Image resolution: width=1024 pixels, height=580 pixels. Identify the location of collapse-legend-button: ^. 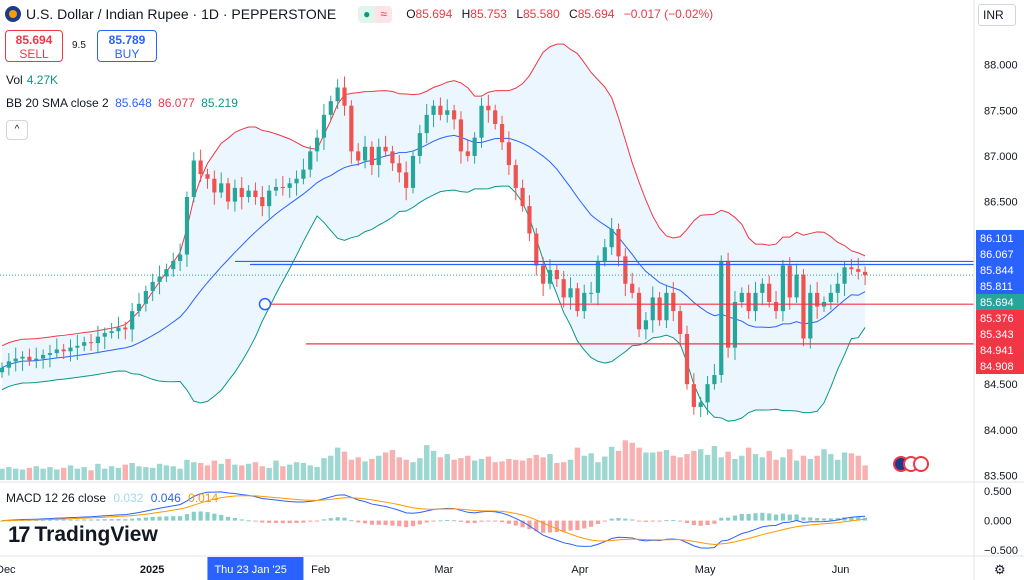
(17, 130).